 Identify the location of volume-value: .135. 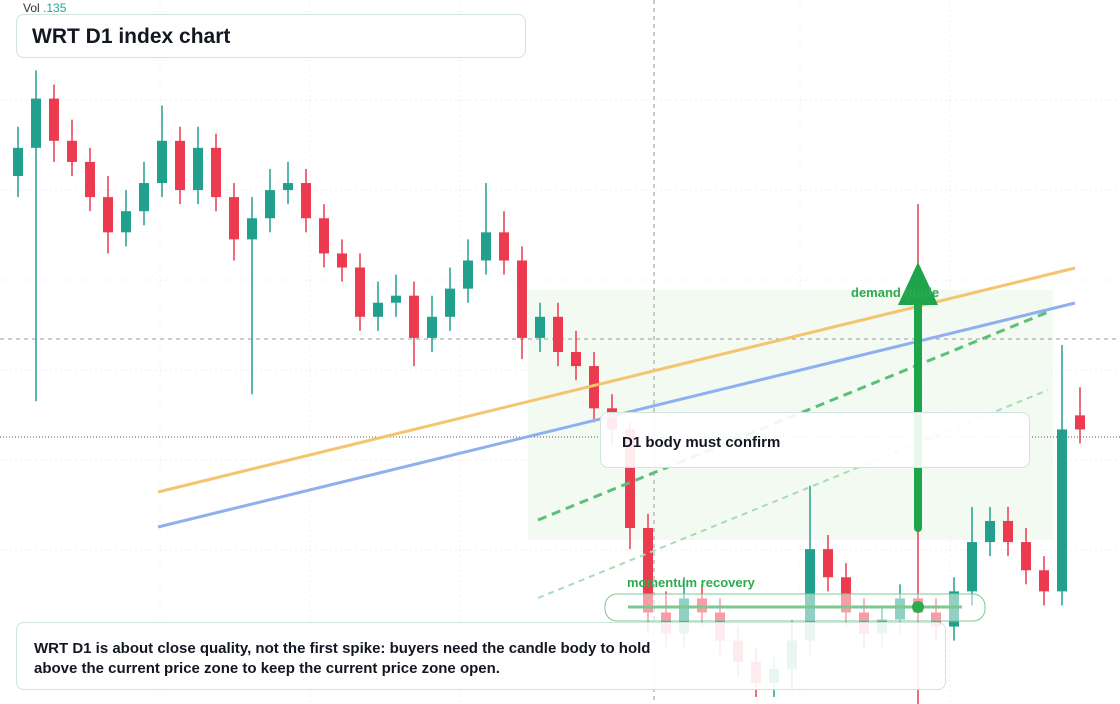
(55, 8).